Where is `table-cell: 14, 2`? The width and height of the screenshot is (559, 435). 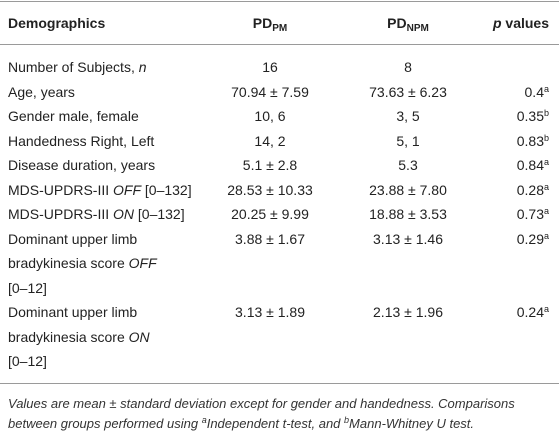 table-cell: 14, 2 is located at coordinates (270, 141).